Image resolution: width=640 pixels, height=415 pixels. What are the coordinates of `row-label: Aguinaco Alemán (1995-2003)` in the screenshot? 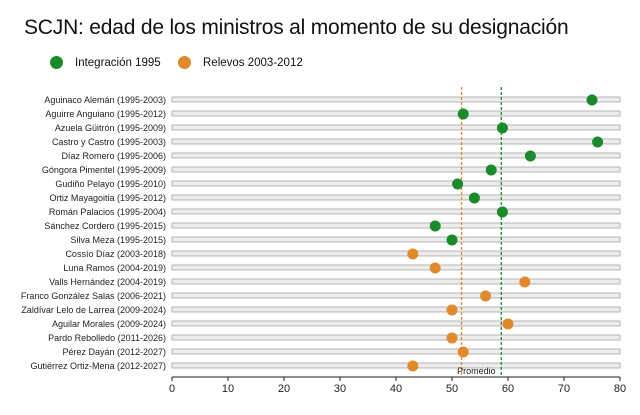 It's located at (105, 100).